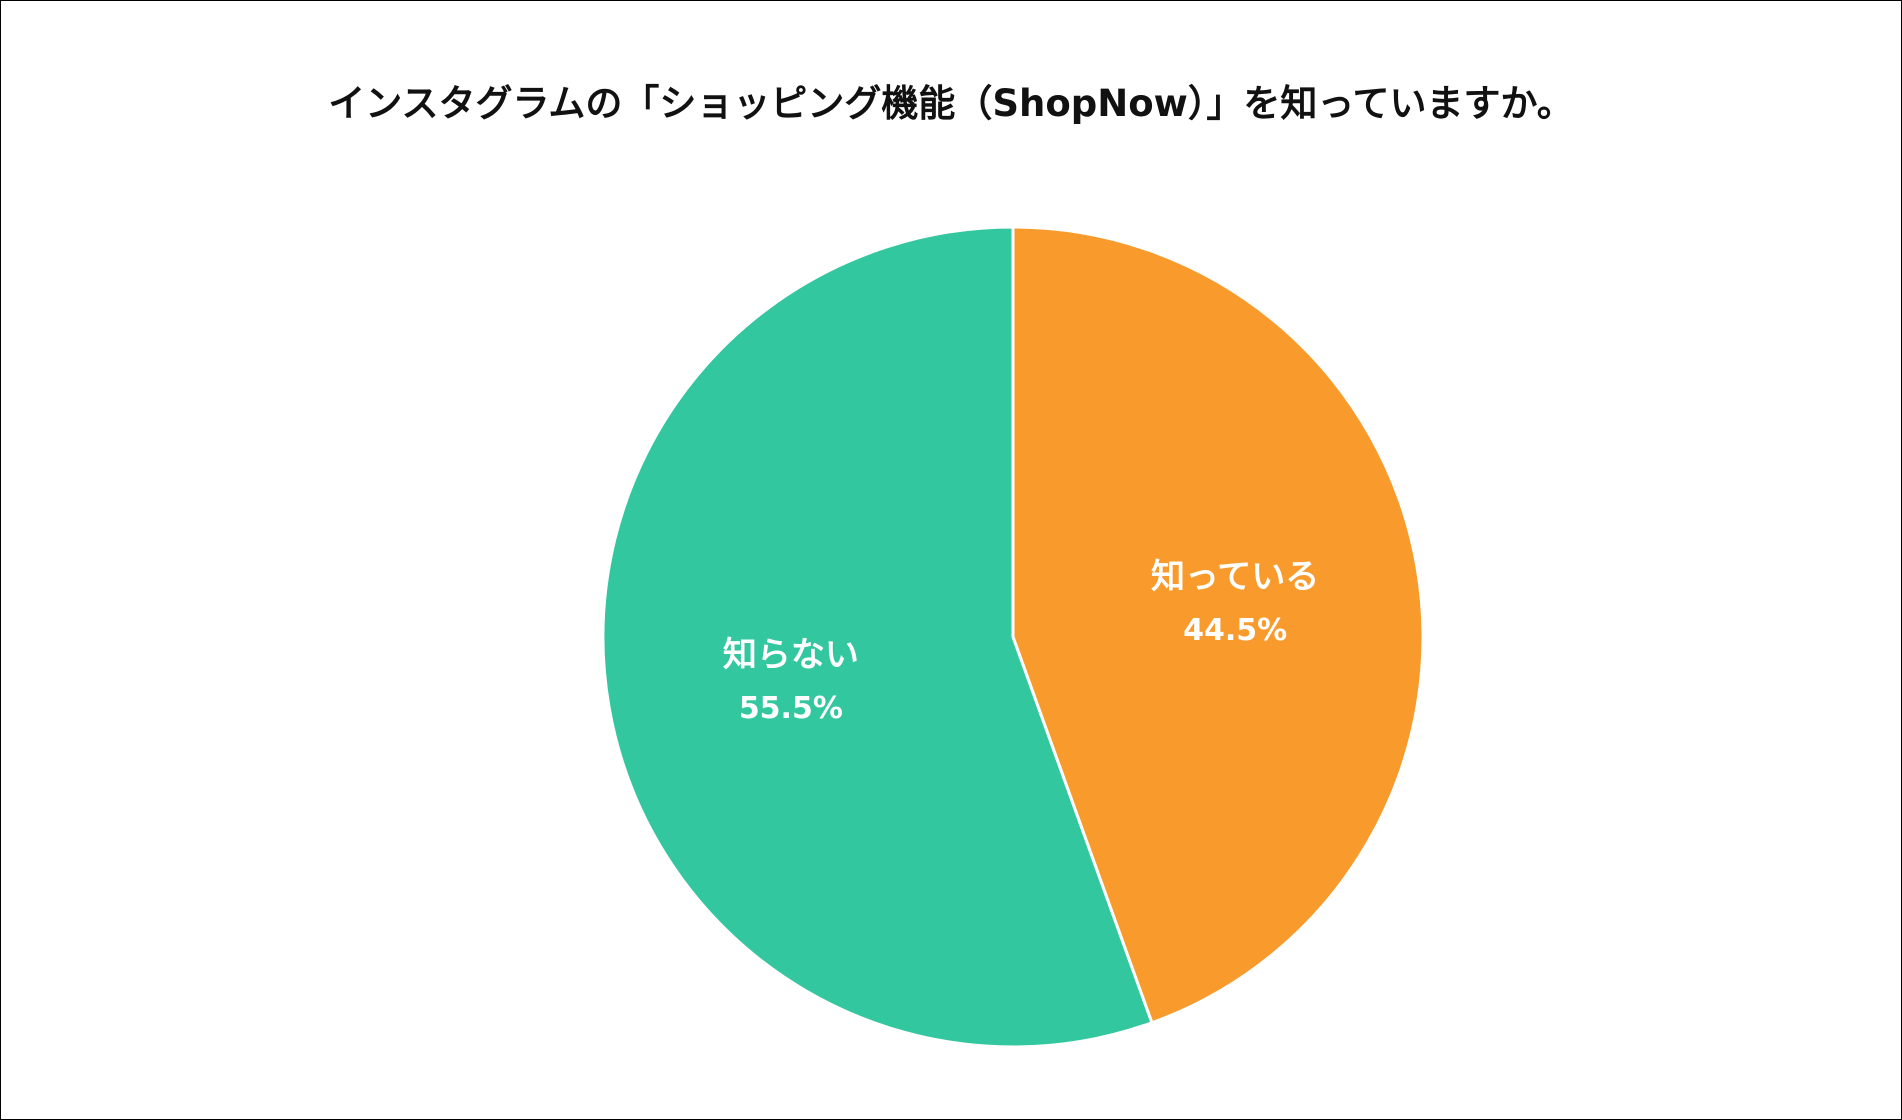 This screenshot has height=1120, width=1902. What do you see at coordinates (791, 655) in the screenshot?
I see `slice-category-label: 知らない` at bounding box center [791, 655].